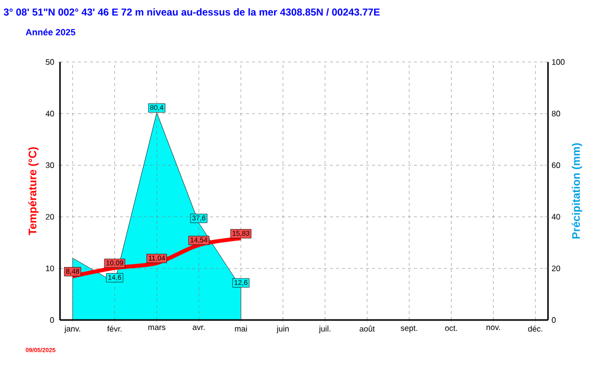 The image size is (603, 370). Describe the element at coordinates (50, 217) in the screenshot. I see `y-tick-label: 20` at that location.